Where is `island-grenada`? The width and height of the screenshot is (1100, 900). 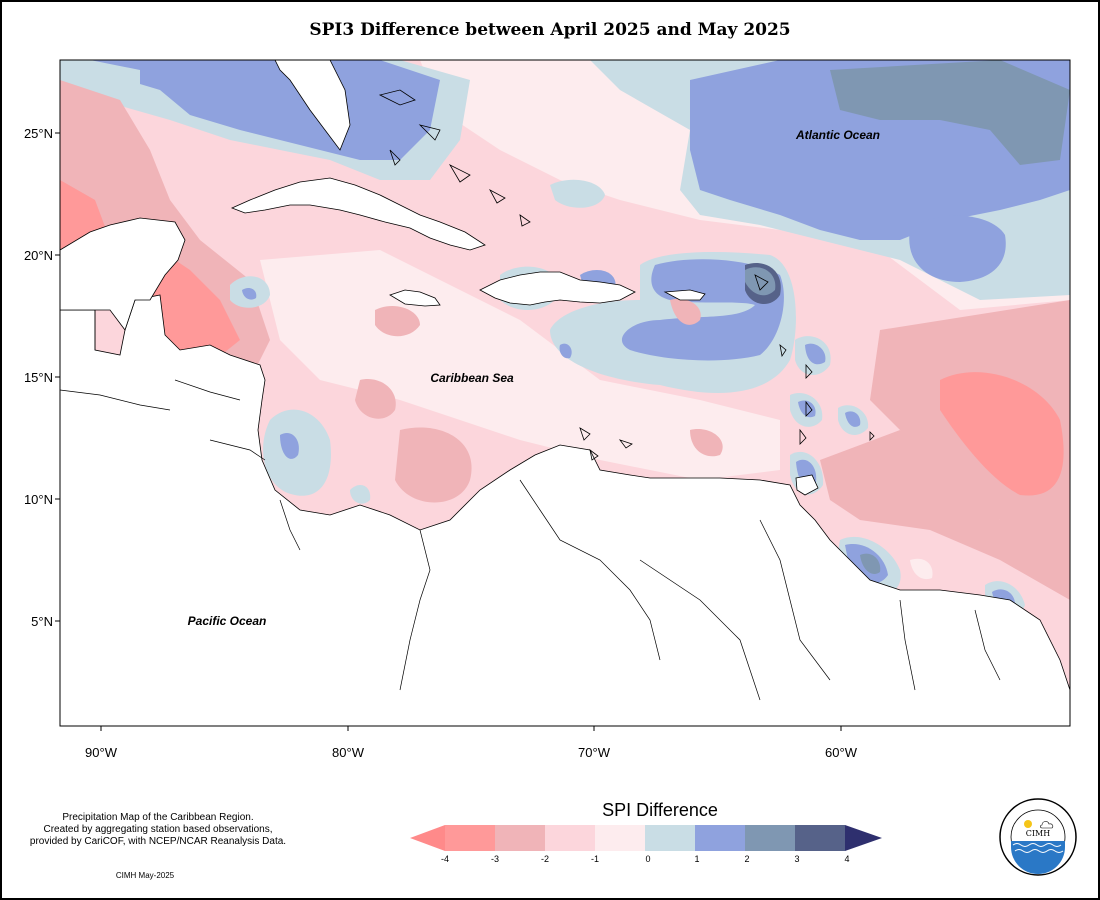 island-grenada is located at coordinates (803, 436).